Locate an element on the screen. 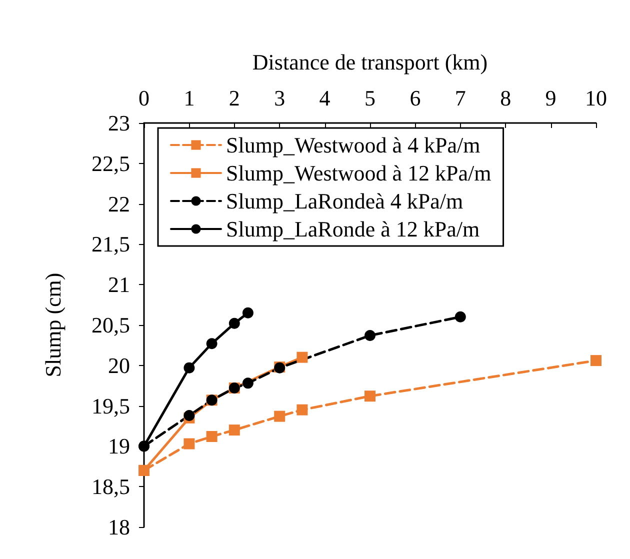 The width and height of the screenshot is (630, 559). y-tick-label: 23 is located at coordinates (119, 123).